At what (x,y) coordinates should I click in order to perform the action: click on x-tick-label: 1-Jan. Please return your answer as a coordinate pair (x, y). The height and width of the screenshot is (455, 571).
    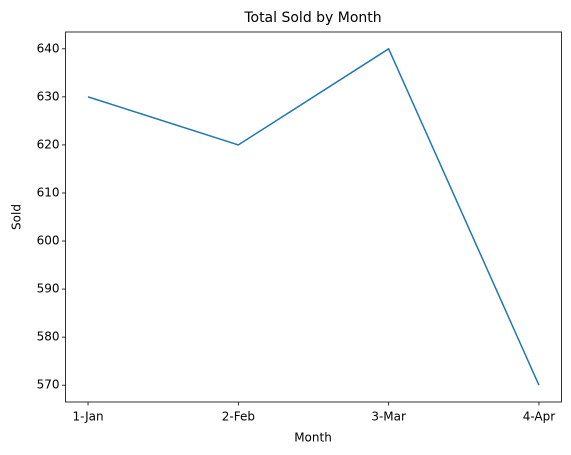
    Looking at the image, I should click on (87, 417).